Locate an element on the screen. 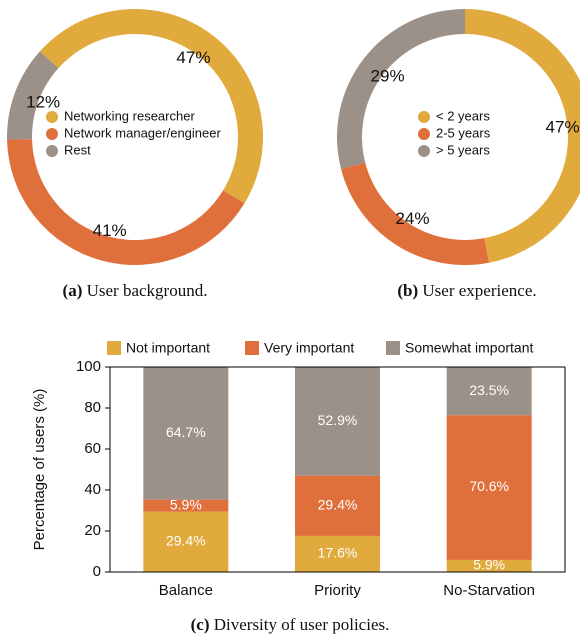  y-tick-label: 60 is located at coordinates (92, 448).